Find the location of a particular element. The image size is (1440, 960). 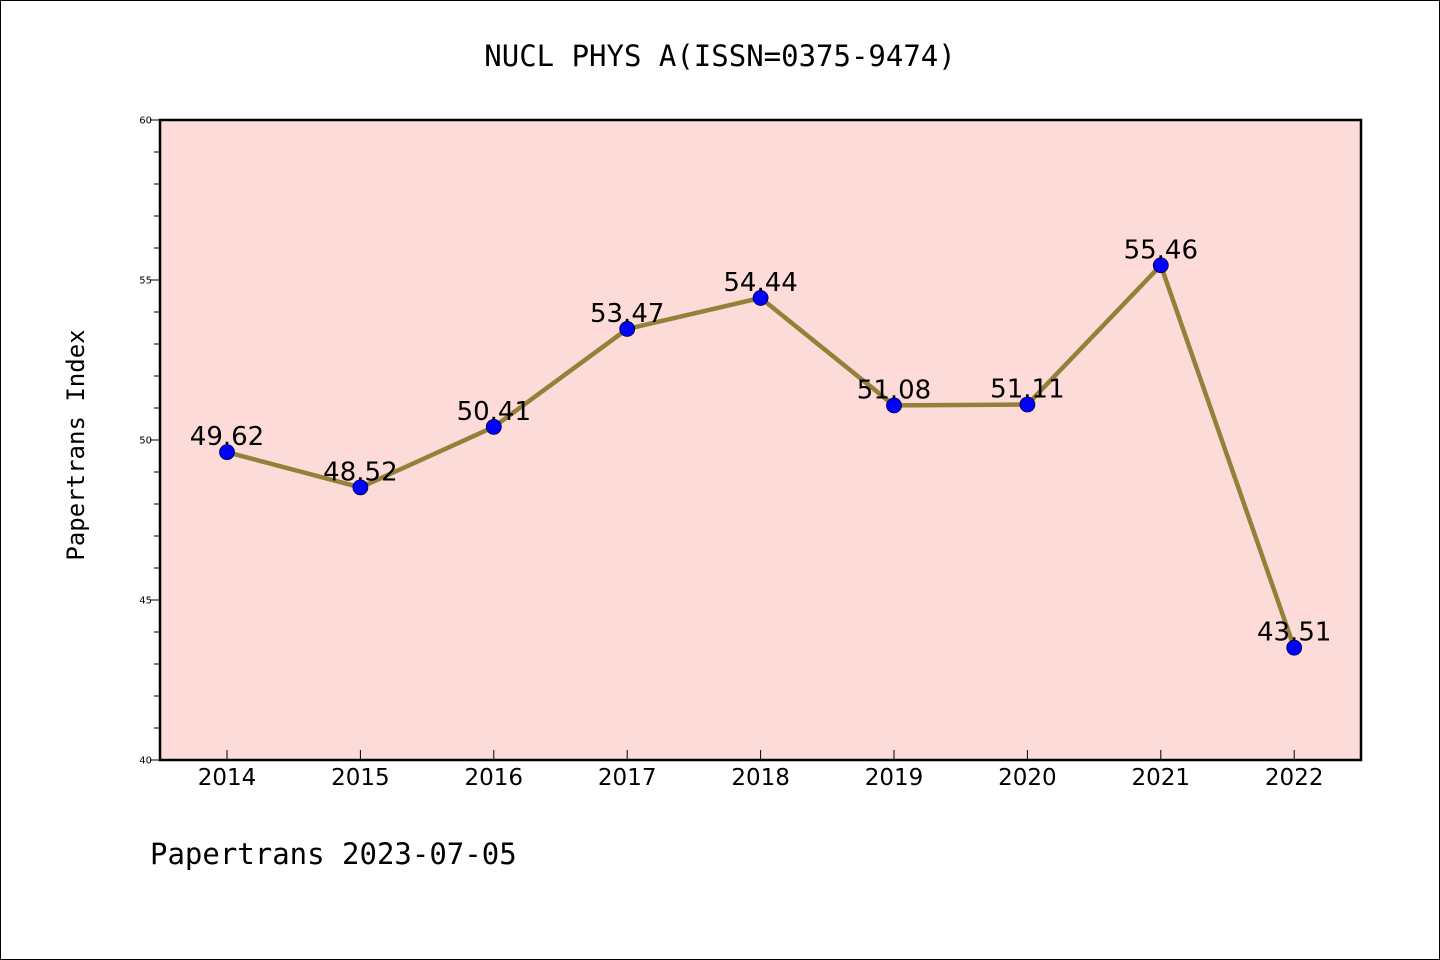

x-axis: 2014 2015 2016 2017 2018 2019 2020 2021 2022 is located at coordinates (761, 770).